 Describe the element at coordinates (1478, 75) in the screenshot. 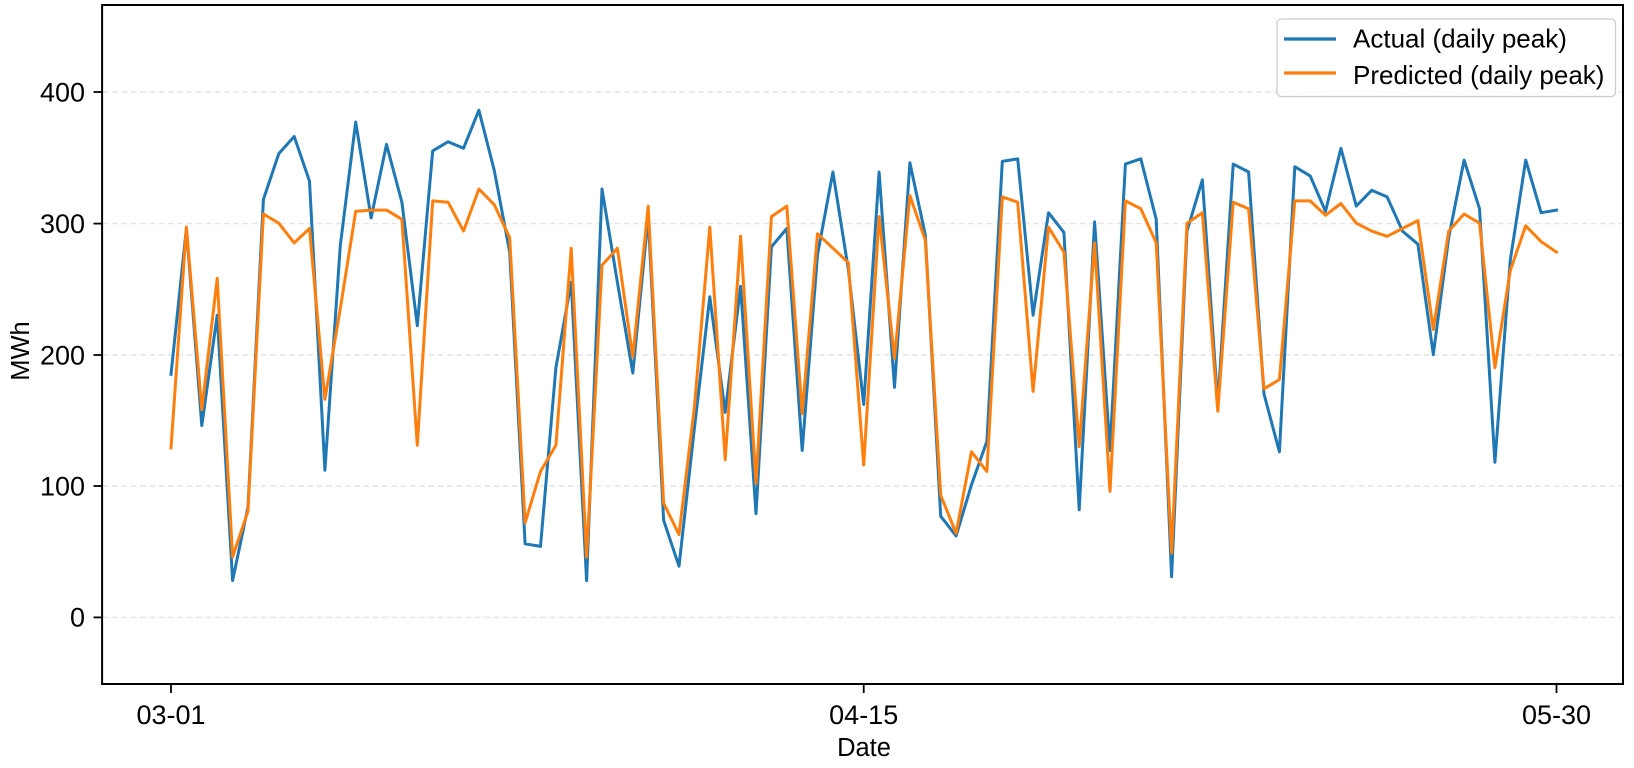

I see `svg-text: Predicted (daily peak)` at that location.